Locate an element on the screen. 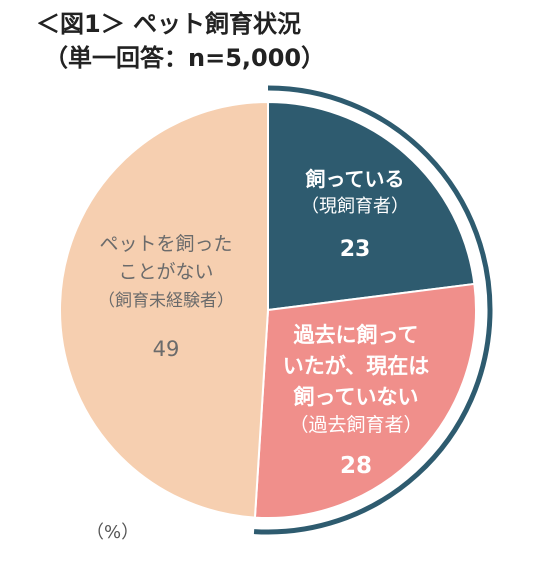 The height and width of the screenshot is (570, 558). chart-subtitle: （単一回答：n=5,000） is located at coordinates (185, 58).